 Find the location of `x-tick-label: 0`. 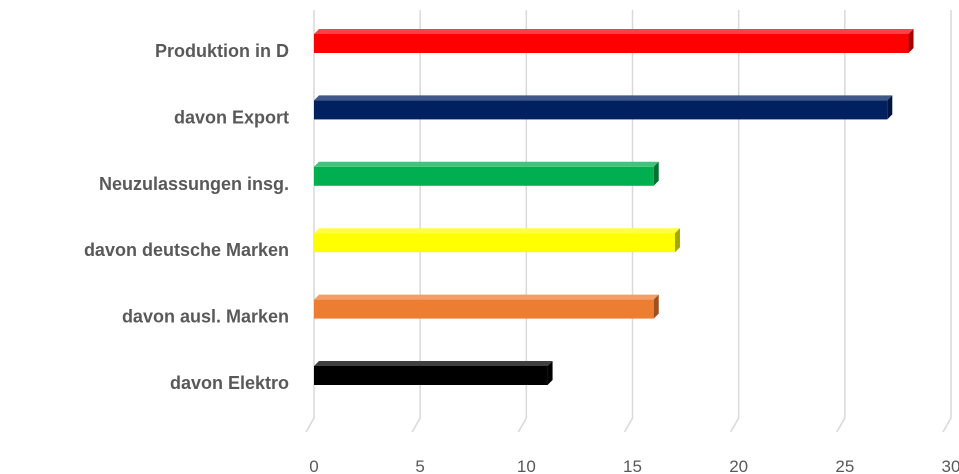

x-tick-label: 0 is located at coordinates (313, 465).